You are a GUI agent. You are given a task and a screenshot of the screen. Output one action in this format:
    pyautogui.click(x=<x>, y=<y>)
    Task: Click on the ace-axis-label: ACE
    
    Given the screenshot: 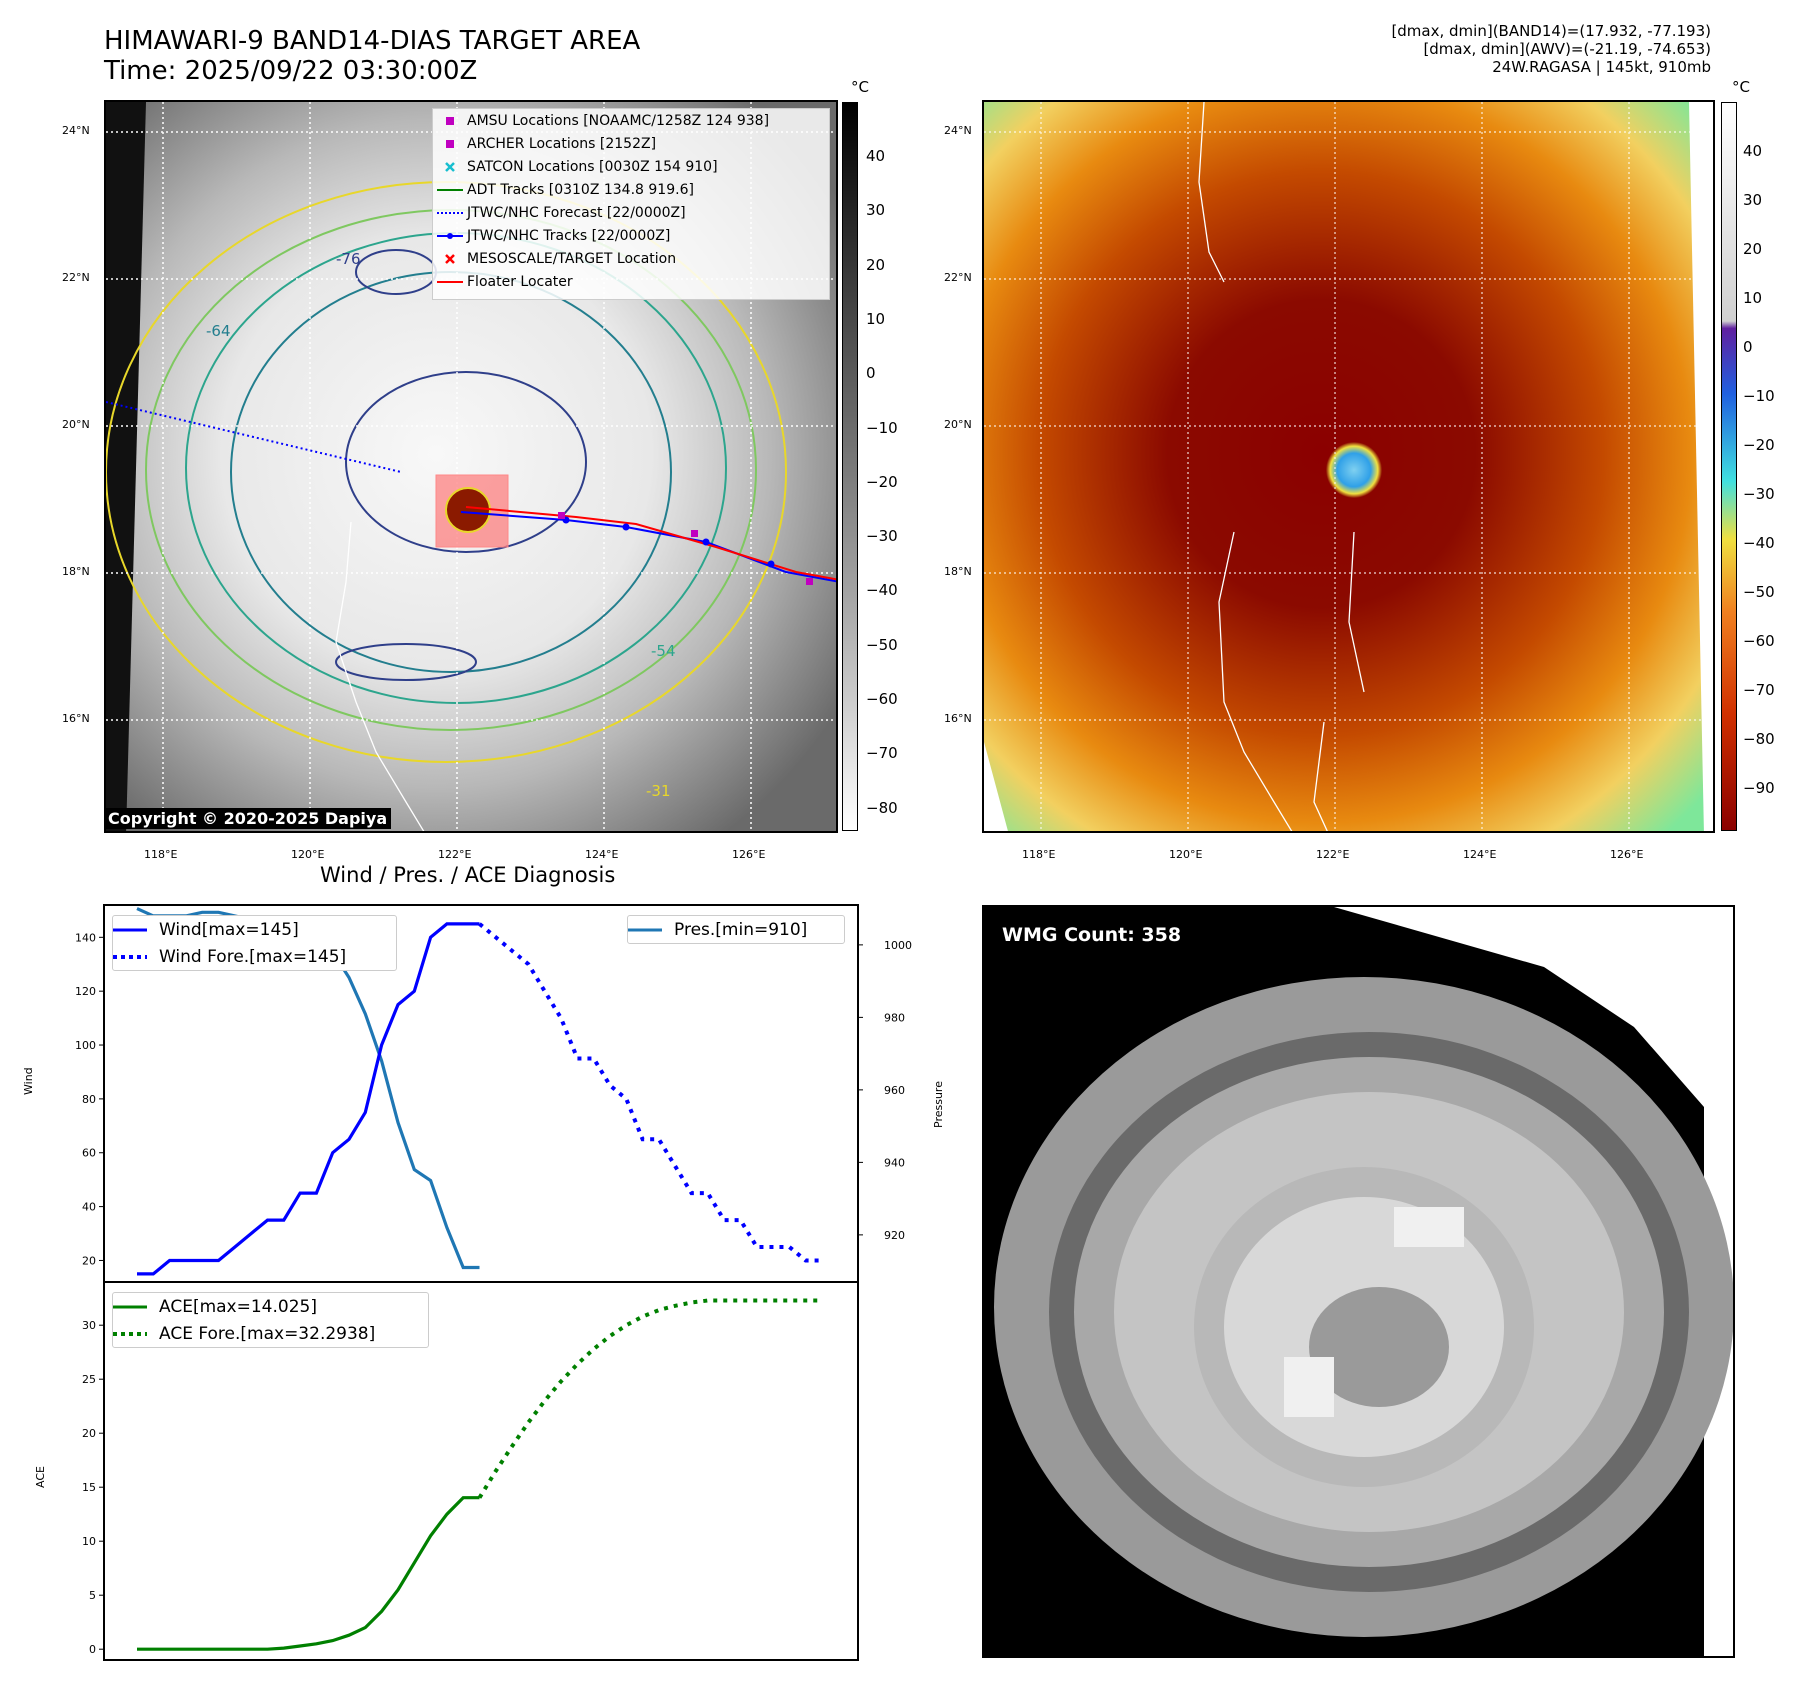 What is the action you would take?
    pyautogui.click(x=40, y=1477)
    